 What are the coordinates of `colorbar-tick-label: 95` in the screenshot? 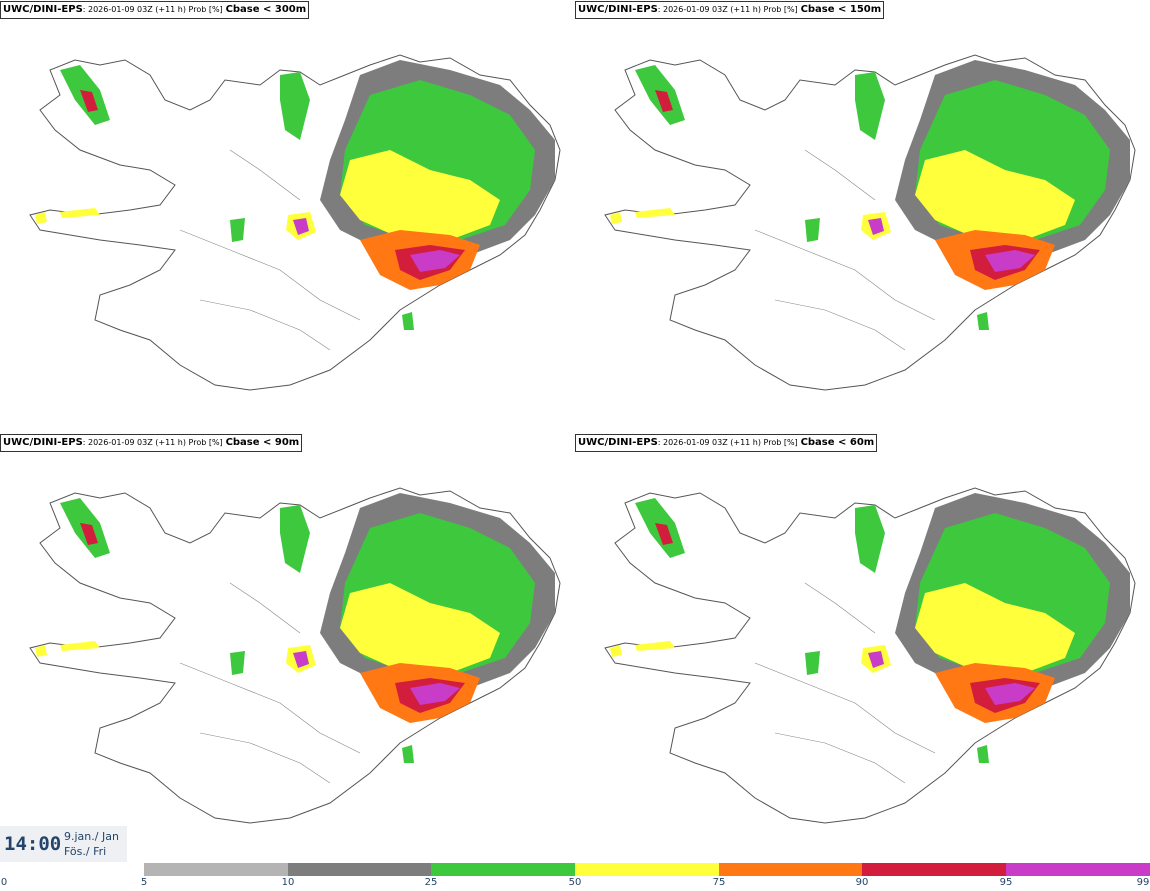 It's located at (1006, 882).